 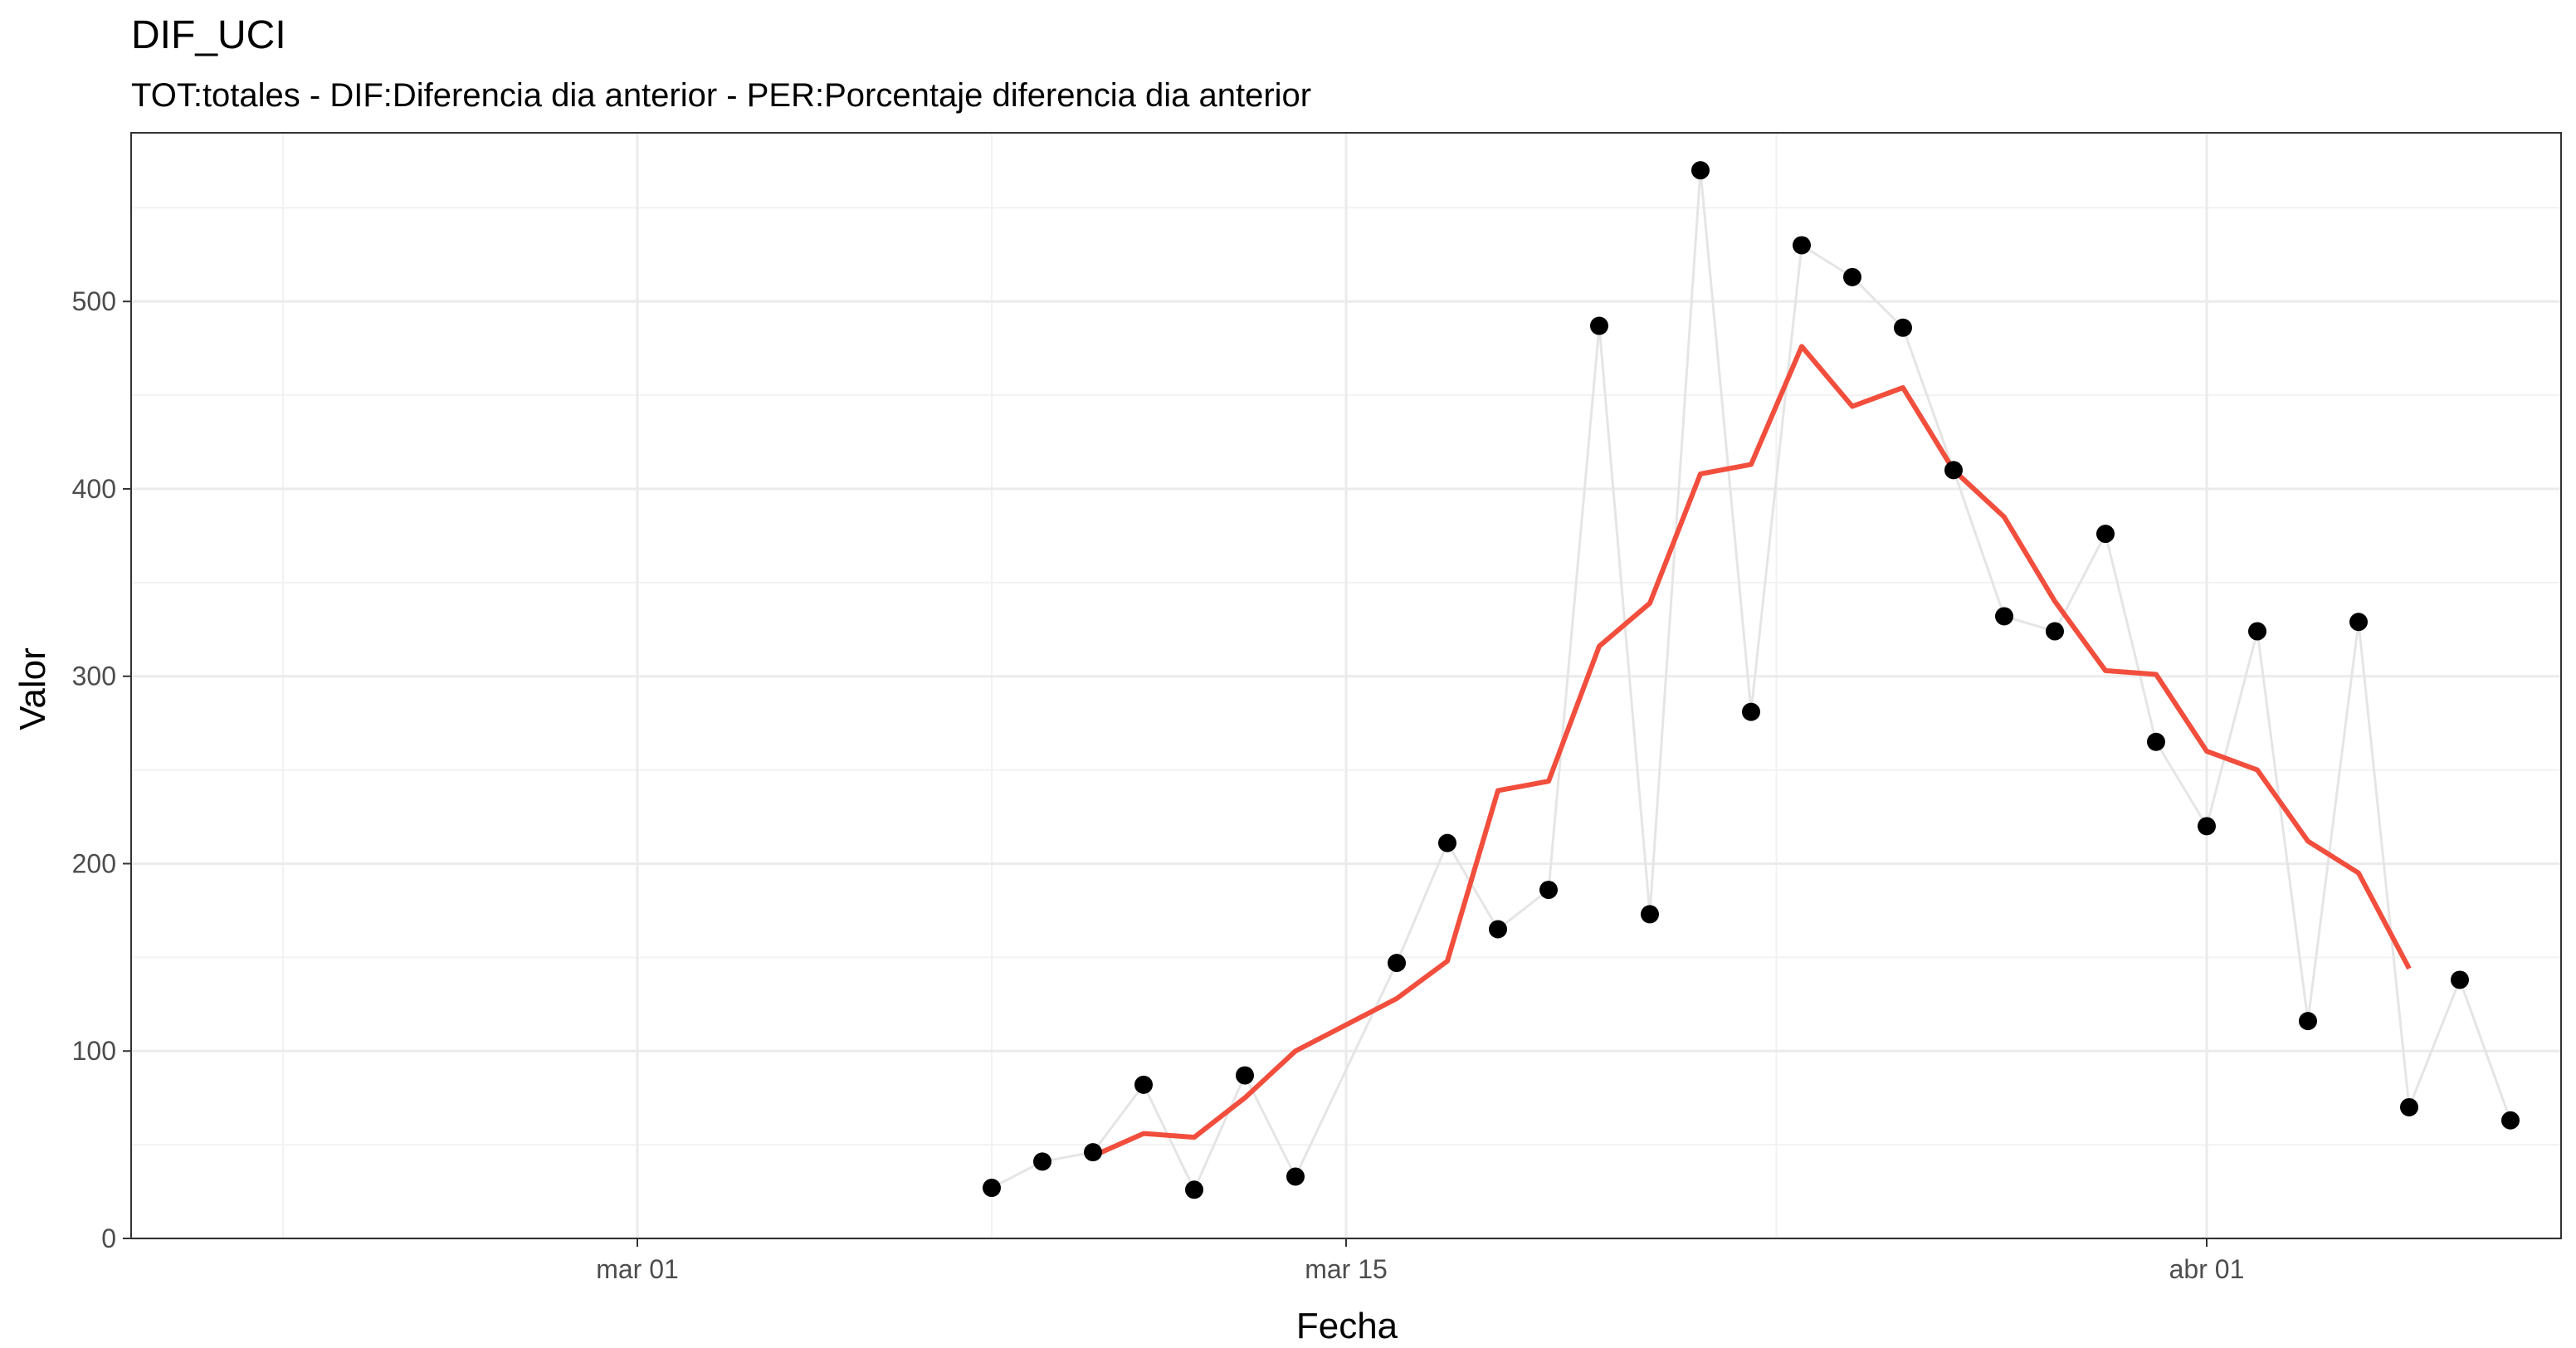 What do you see at coordinates (2207, 1269) in the screenshot?
I see `x-tick-label: abr 01` at bounding box center [2207, 1269].